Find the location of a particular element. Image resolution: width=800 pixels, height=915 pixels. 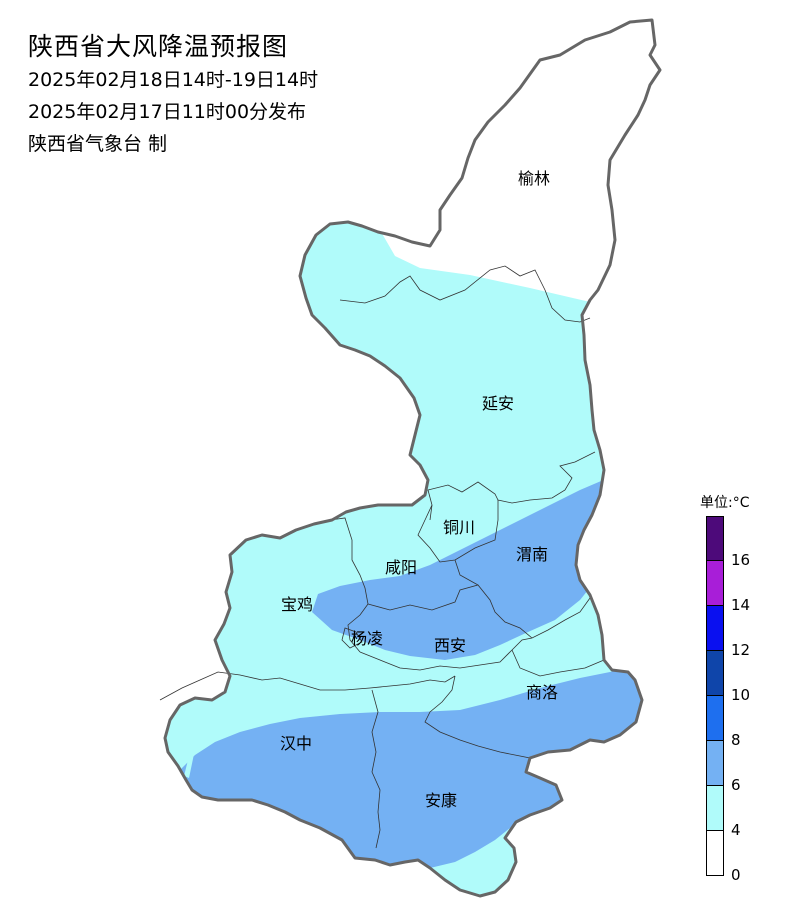

producer: 陕西省气象台 制 is located at coordinates (98, 144).